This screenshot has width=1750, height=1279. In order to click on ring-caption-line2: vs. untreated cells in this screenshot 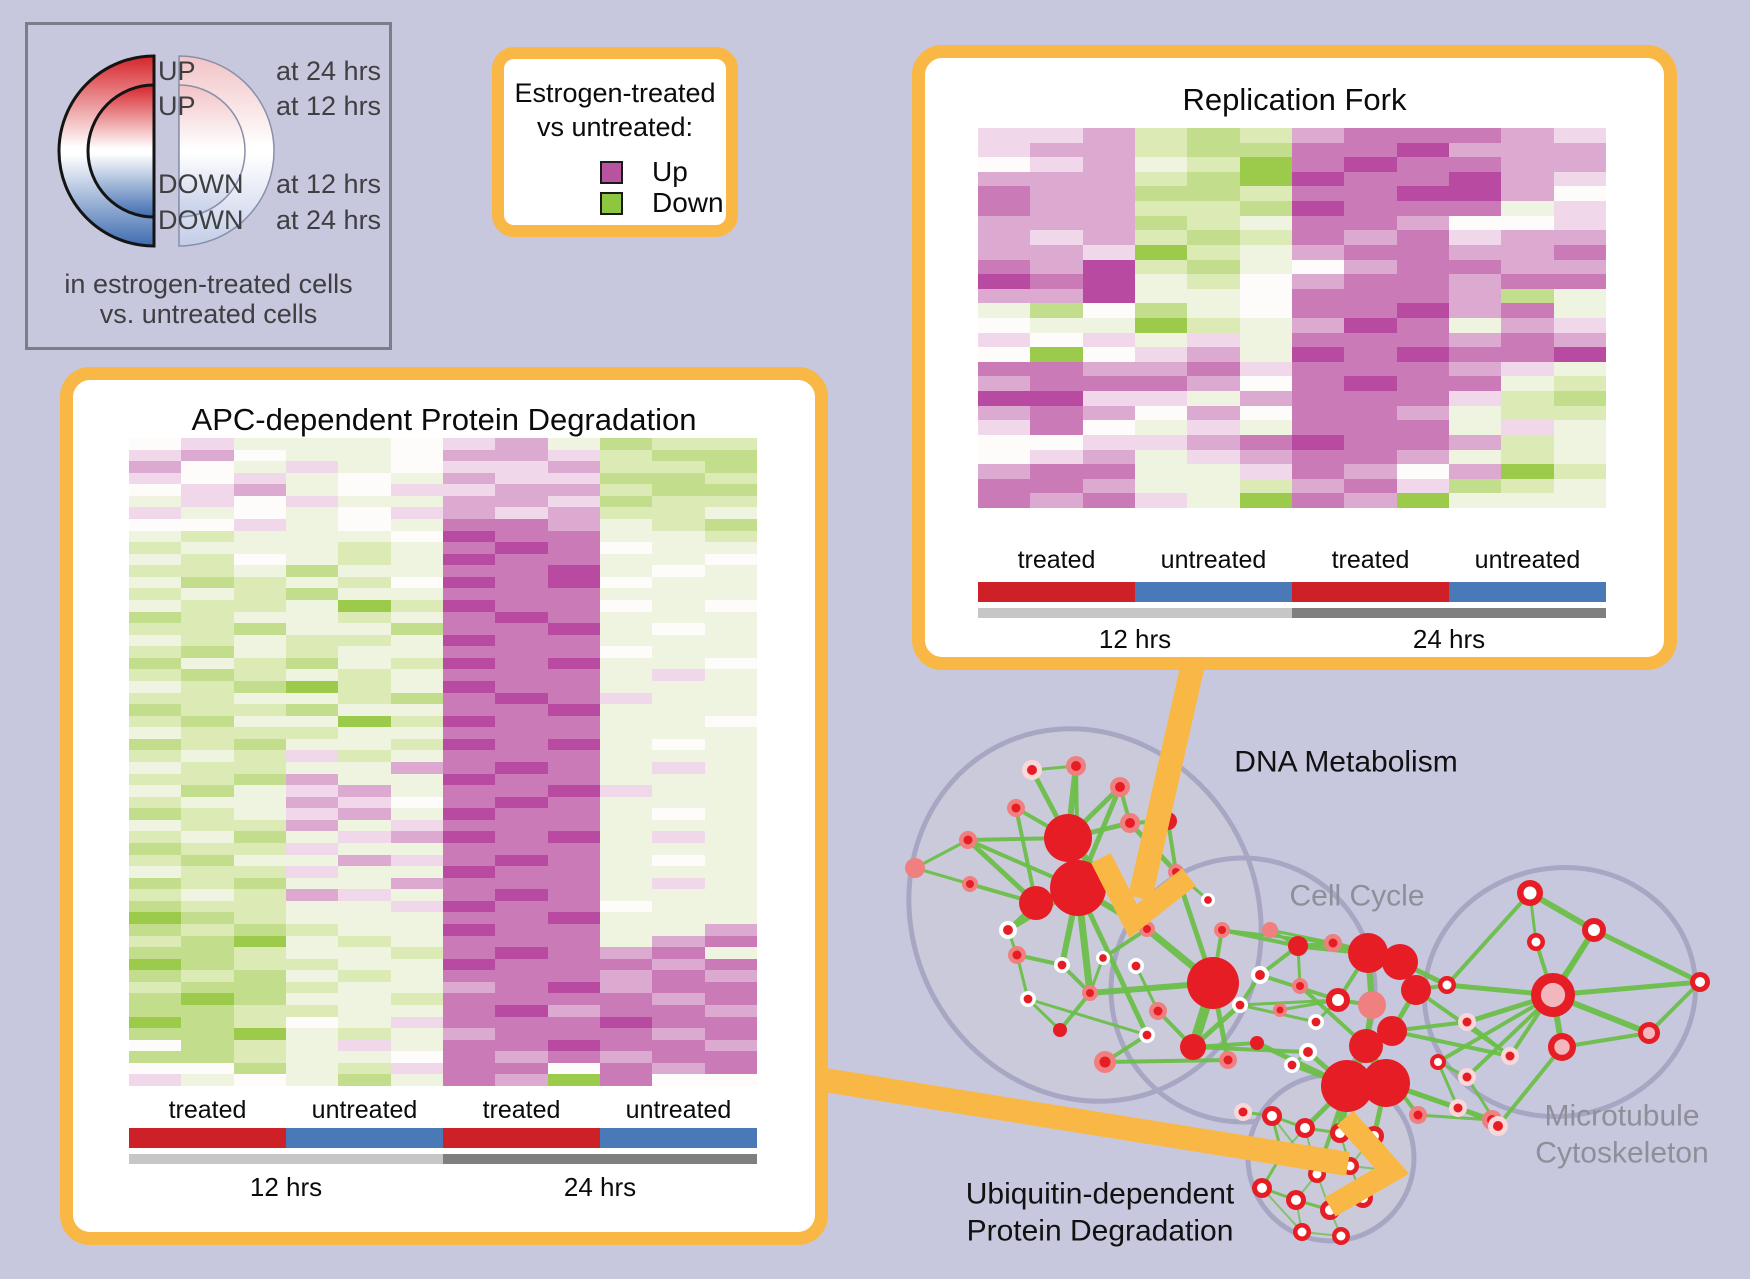, I will do `click(208, 314)`.